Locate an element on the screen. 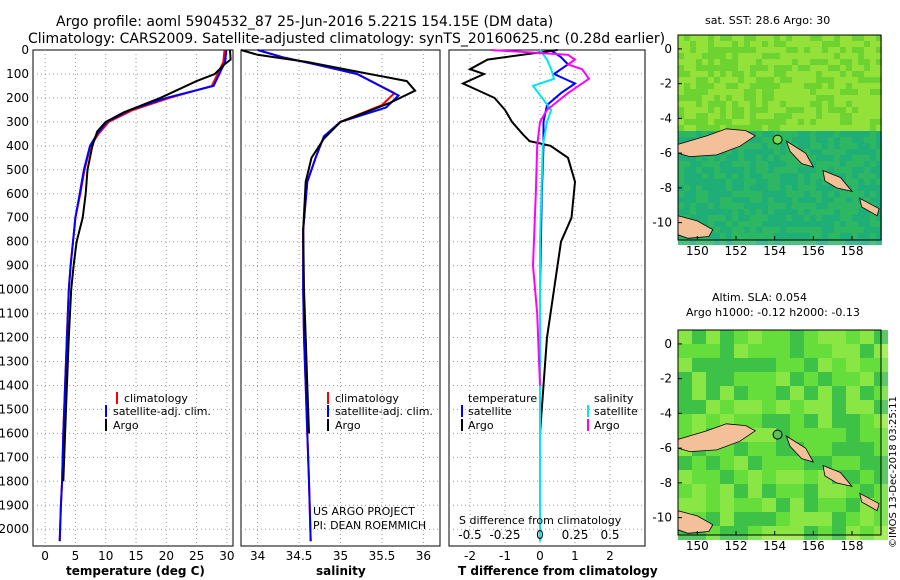 The width and height of the screenshot is (900, 580). credit-project: US ARGO PROJECT is located at coordinates (364, 511).